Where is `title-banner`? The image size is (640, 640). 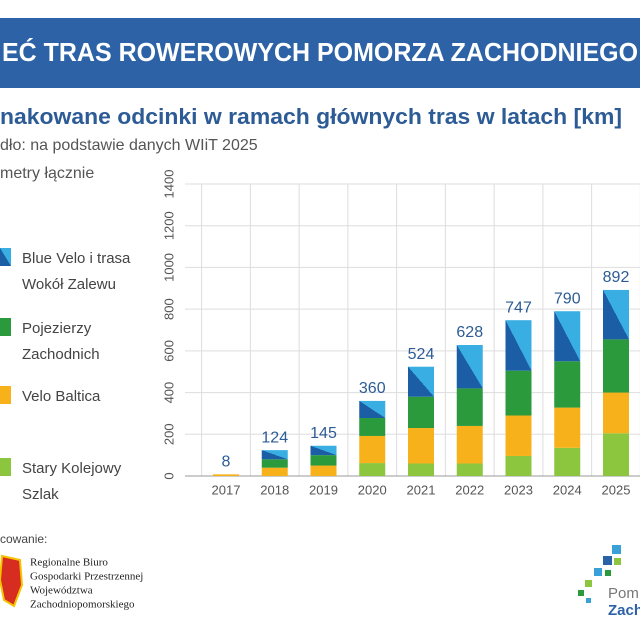 title-banner is located at coordinates (320, 53).